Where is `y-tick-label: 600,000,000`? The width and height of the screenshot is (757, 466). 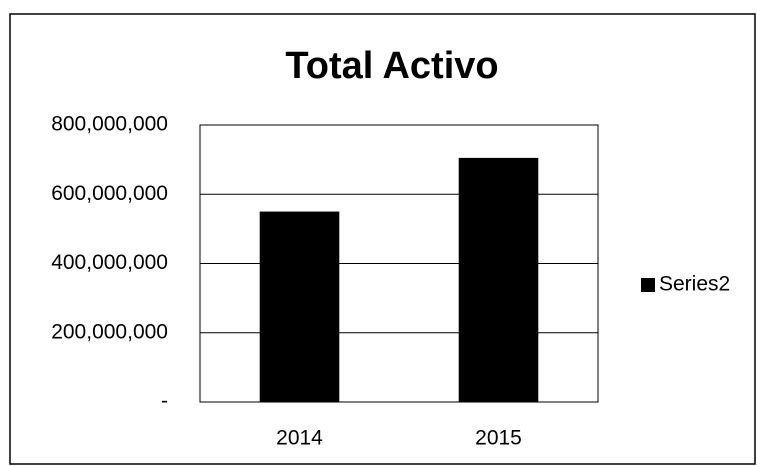 y-tick-label: 600,000,000 is located at coordinates (109, 193).